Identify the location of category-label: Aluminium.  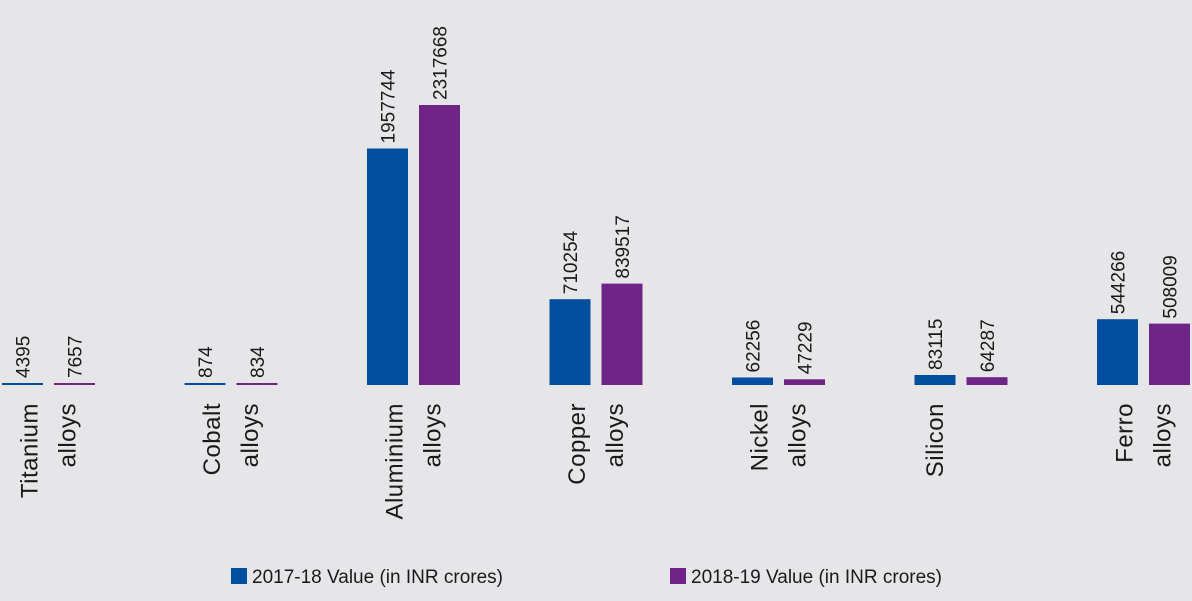
(395, 461).